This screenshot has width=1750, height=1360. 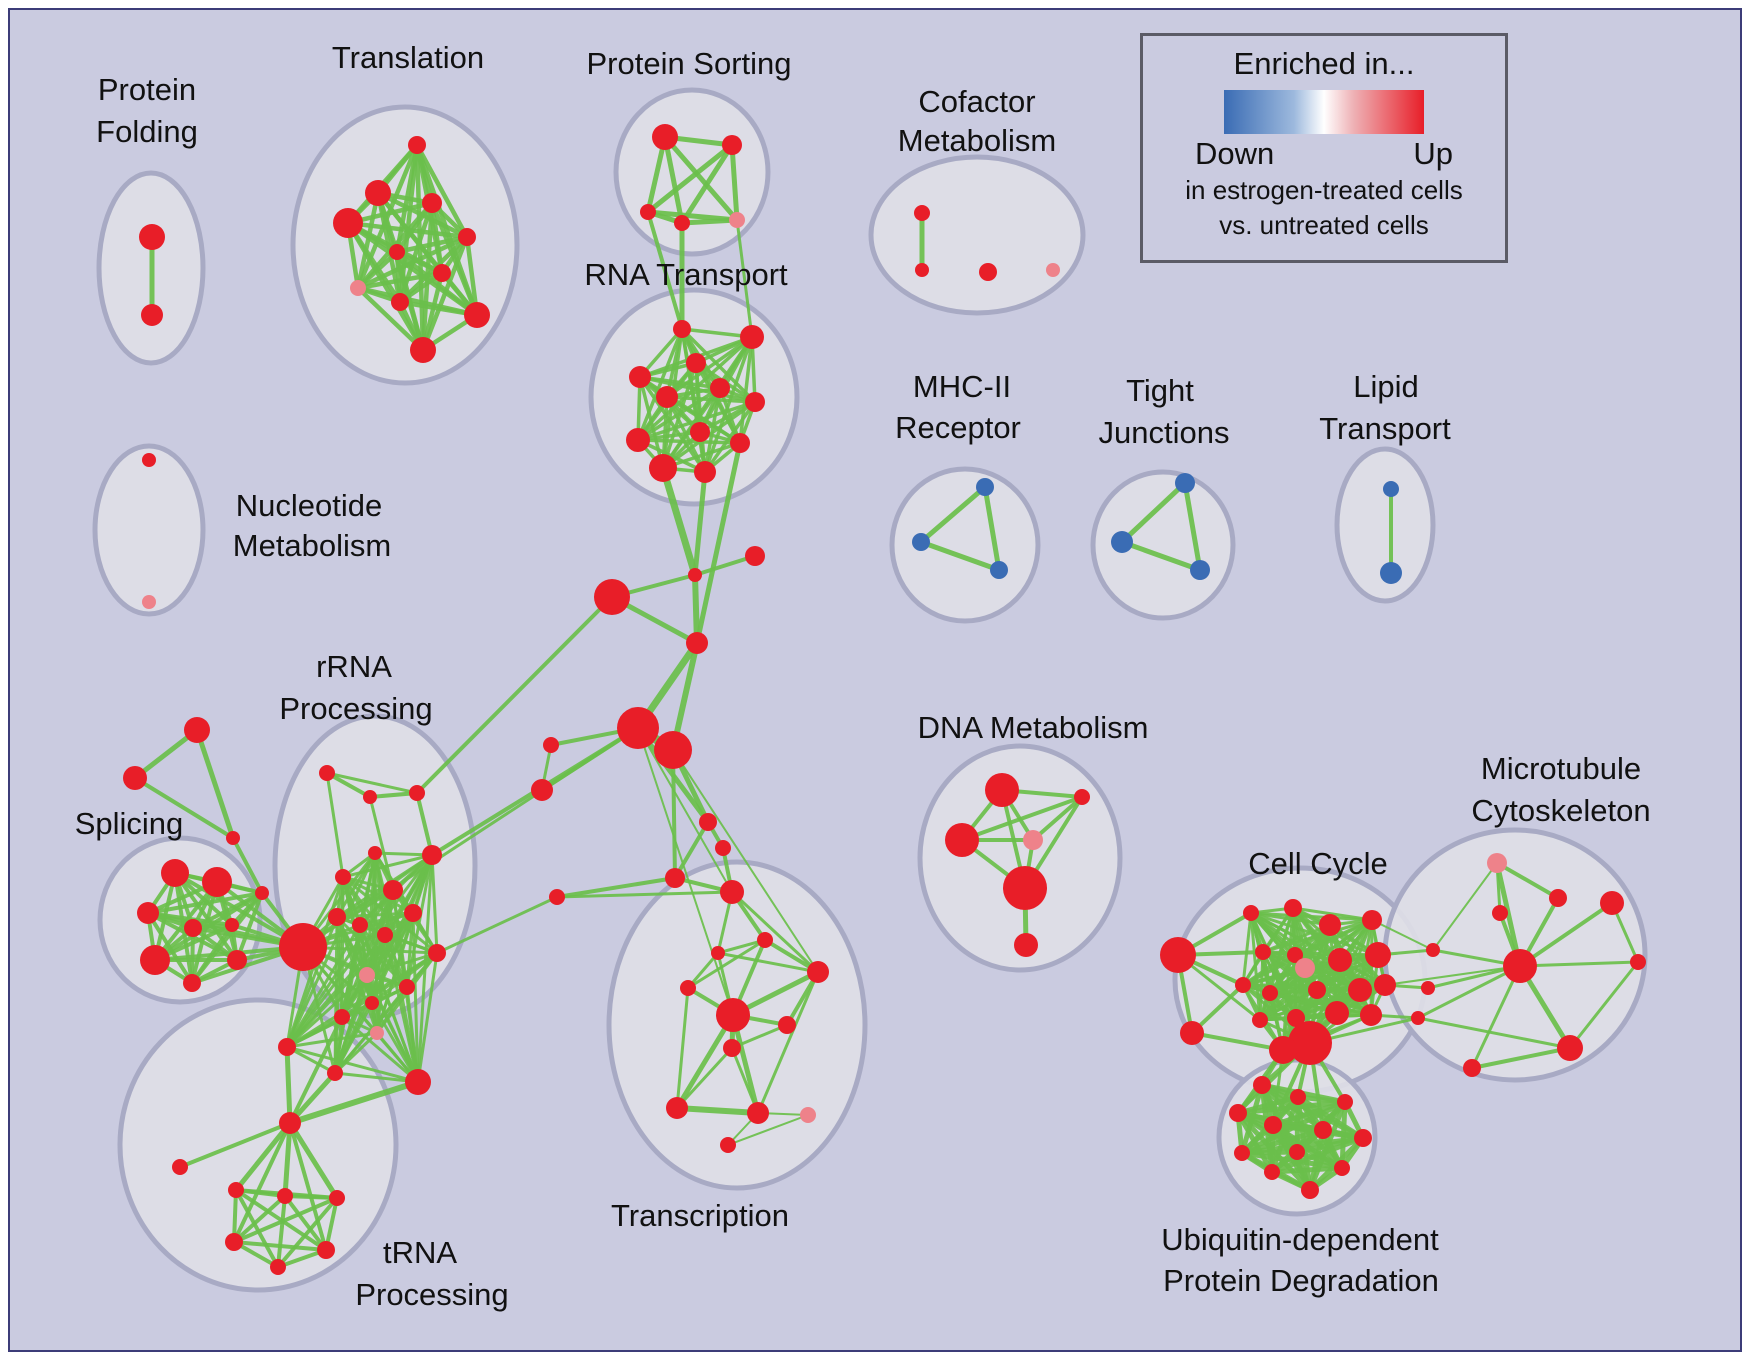 What do you see at coordinates (1324, 225) in the screenshot?
I see `legend-caption-line2: vs. untreated cells` at bounding box center [1324, 225].